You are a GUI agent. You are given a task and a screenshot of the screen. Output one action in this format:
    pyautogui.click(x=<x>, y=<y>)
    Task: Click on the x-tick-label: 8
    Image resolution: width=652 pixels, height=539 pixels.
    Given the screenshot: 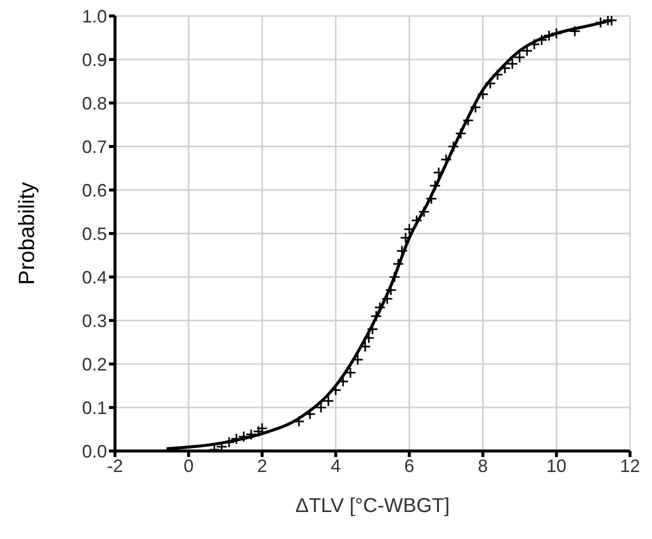 What is the action you would take?
    pyautogui.click(x=483, y=466)
    